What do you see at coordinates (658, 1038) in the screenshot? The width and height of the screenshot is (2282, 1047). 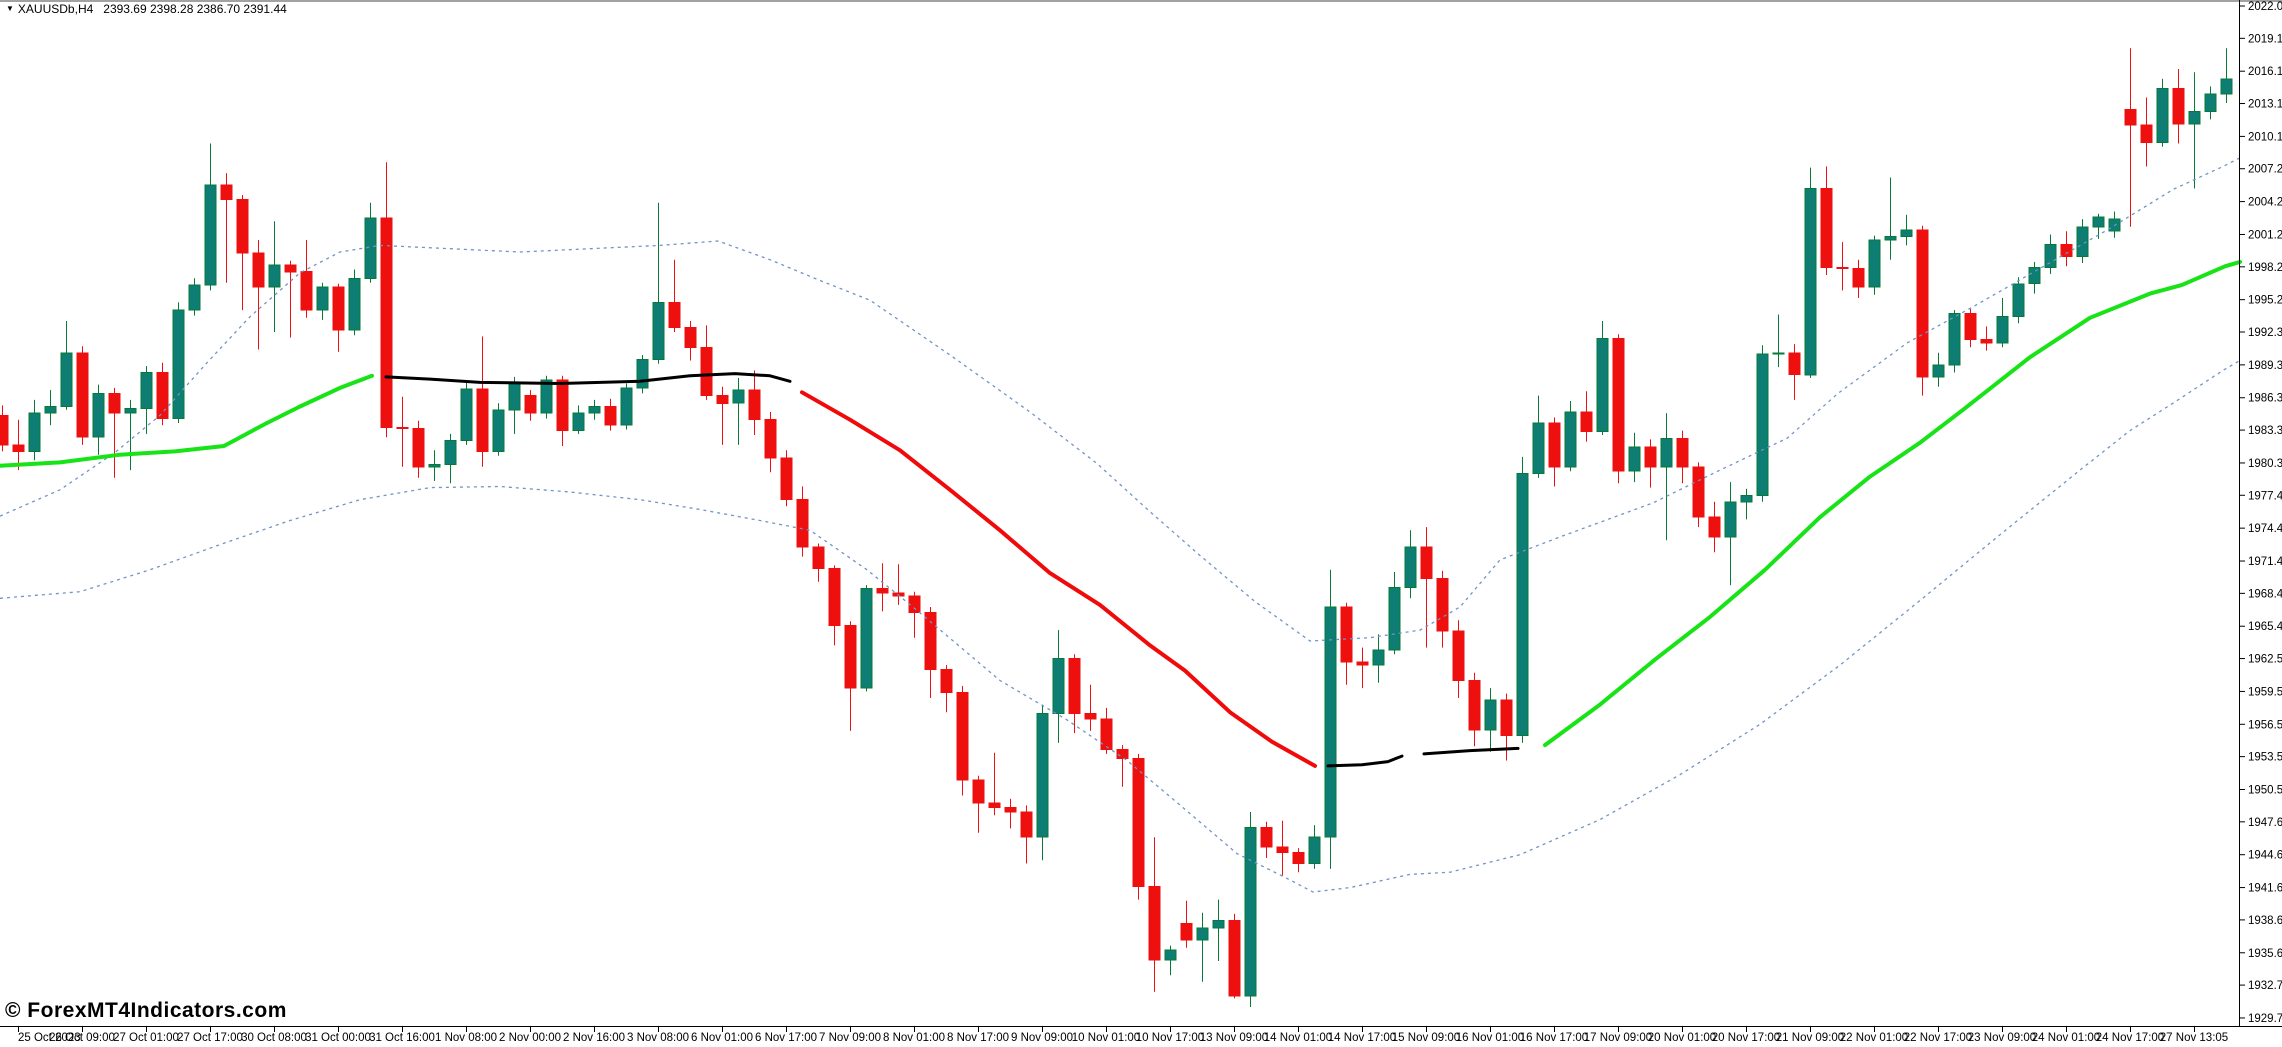 I see `svg-text: 3 Nov 08:00` at bounding box center [658, 1038].